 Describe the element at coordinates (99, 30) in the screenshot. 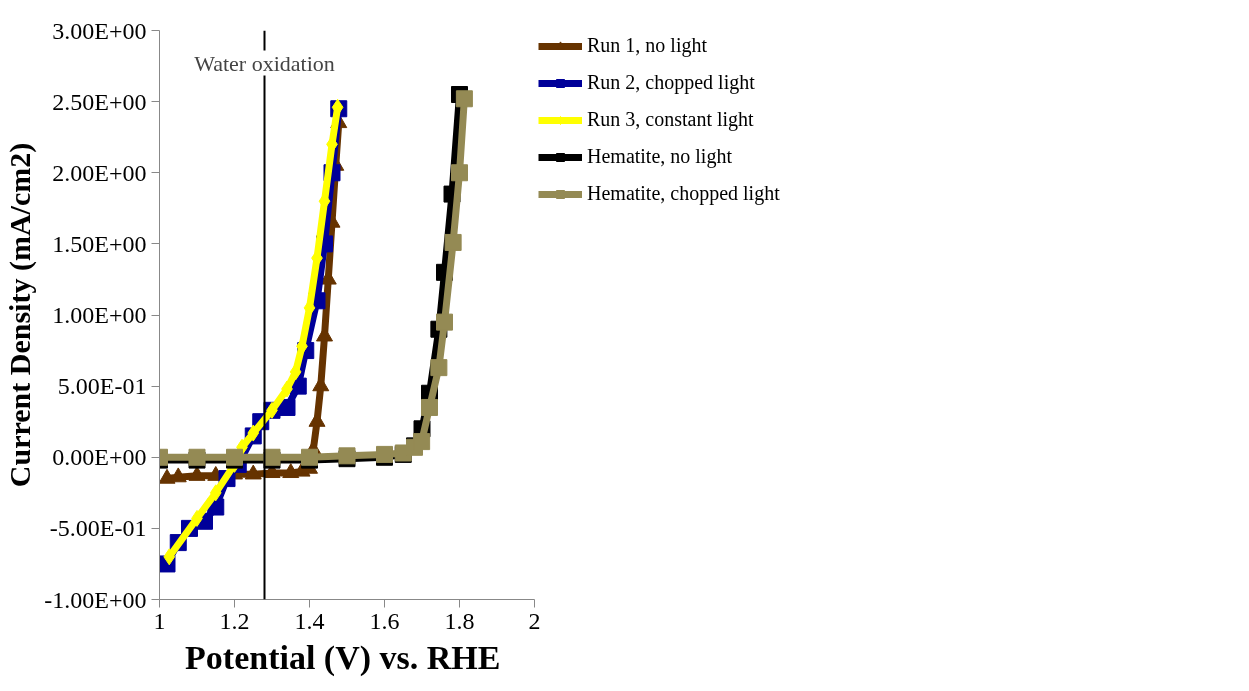

I see `y-tick-label: 3.00E+00` at that location.